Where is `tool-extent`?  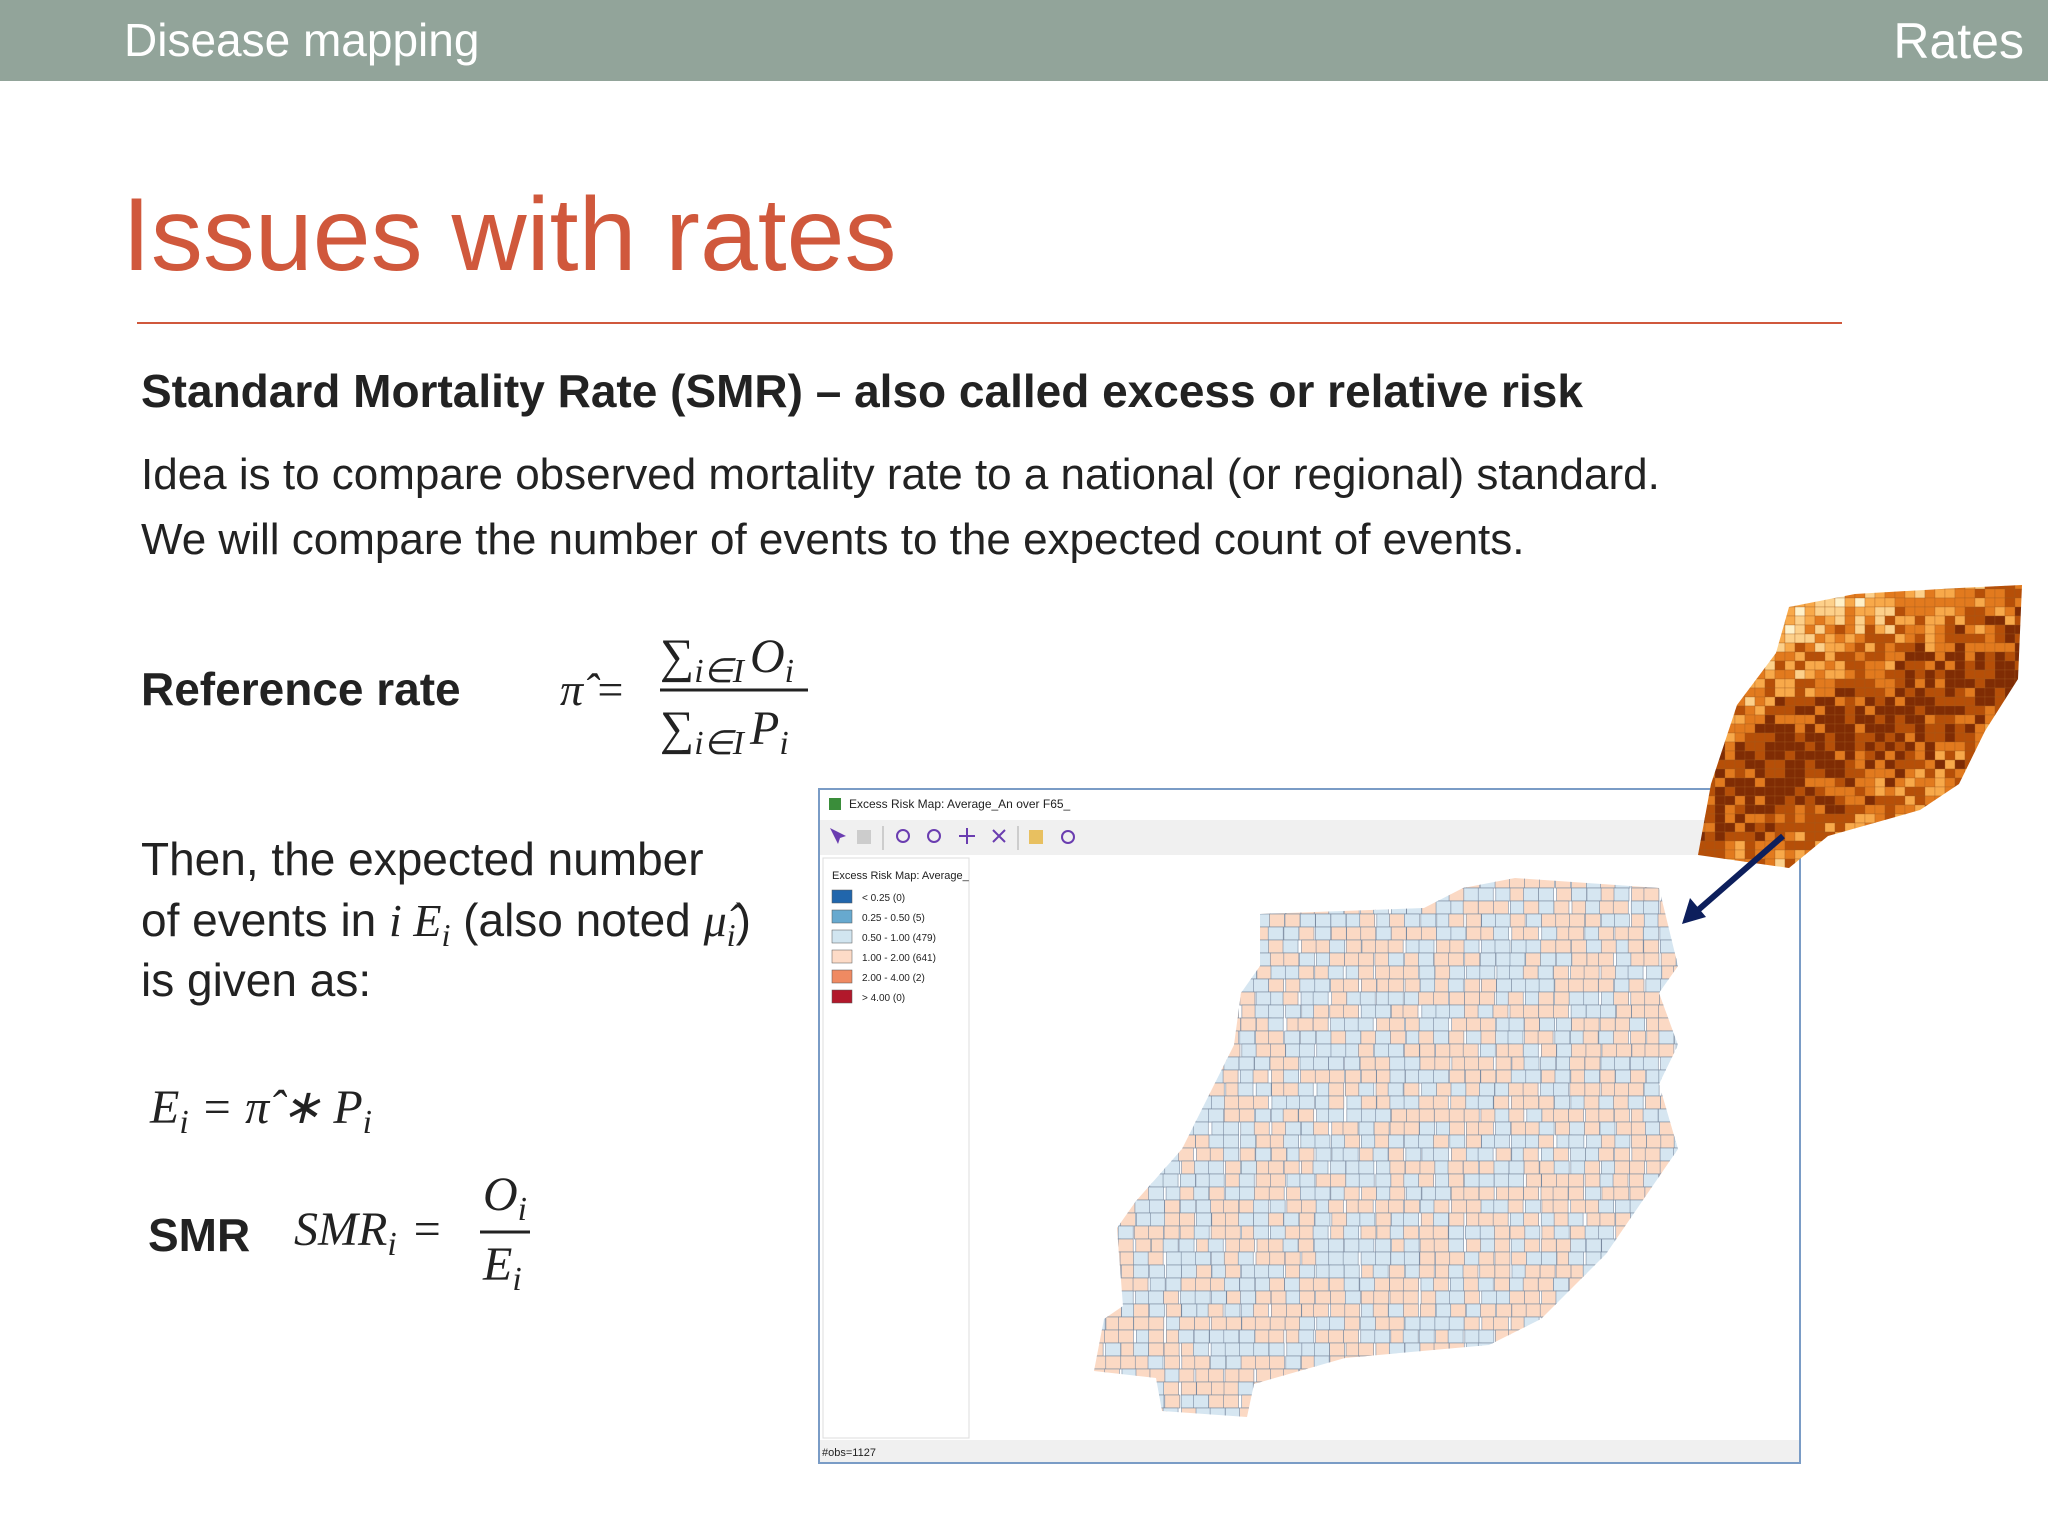 tool-extent is located at coordinates (999, 836).